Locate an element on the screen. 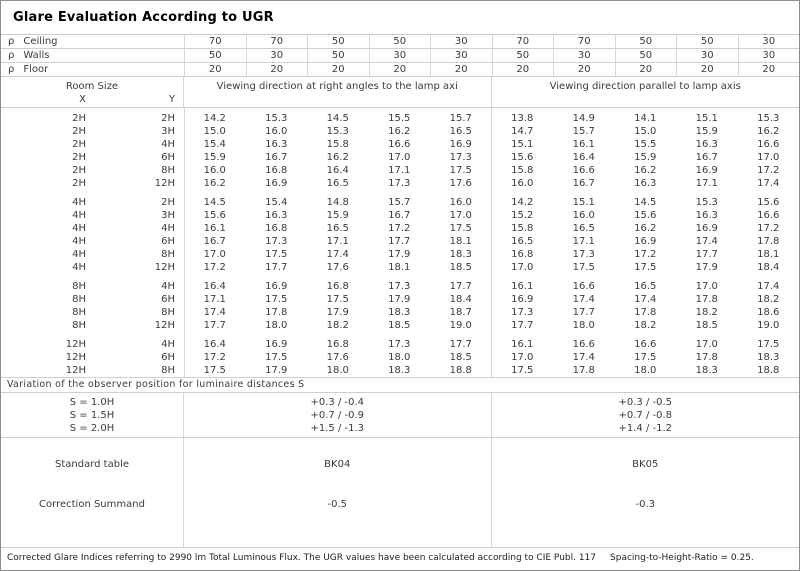  column-divider-middle is located at coordinates (491, 242).